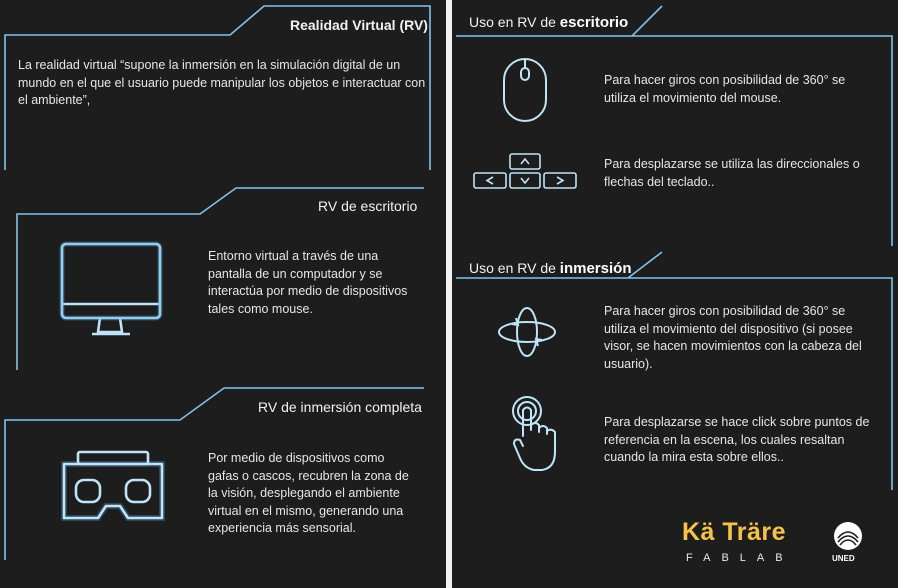 The height and width of the screenshot is (588, 898). What do you see at coordinates (594, 22) in the screenshot?
I see `desktop-usage-title-strong: escritorio` at bounding box center [594, 22].